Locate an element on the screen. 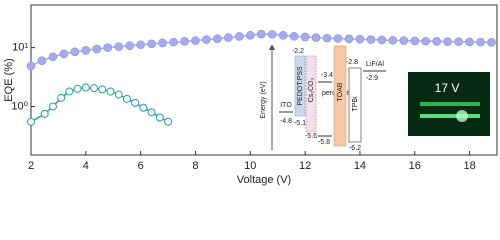 The height and width of the screenshot is (240, 500). x-tick-label: 8 is located at coordinates (195, 166).